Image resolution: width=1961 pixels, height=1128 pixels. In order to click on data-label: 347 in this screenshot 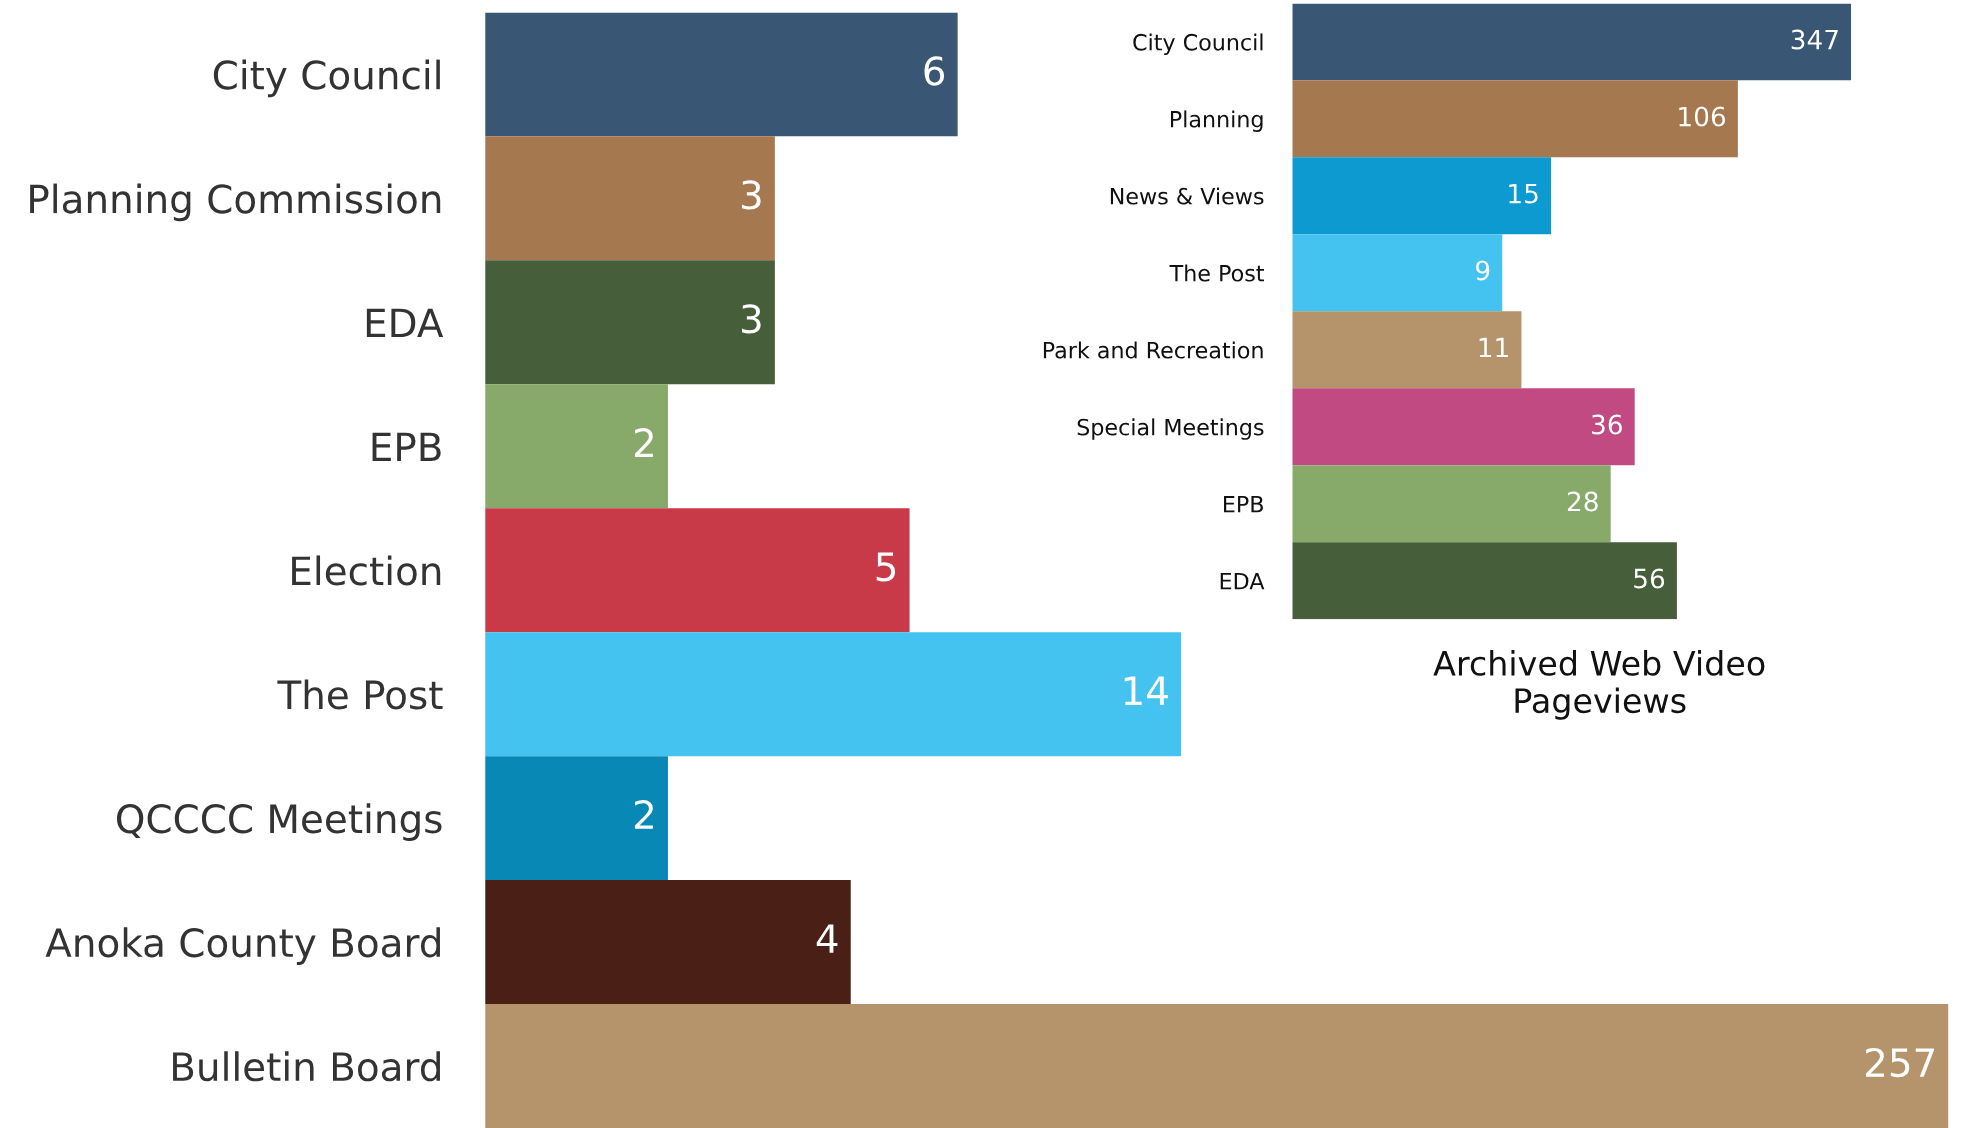, I will do `click(1814, 39)`.